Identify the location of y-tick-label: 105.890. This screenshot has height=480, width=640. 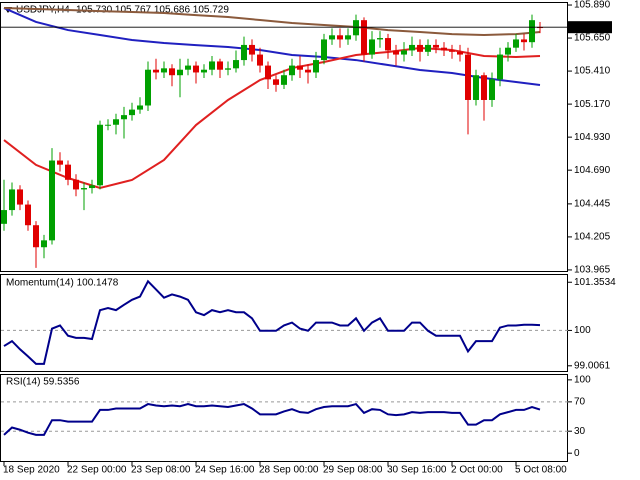
(592, 5).